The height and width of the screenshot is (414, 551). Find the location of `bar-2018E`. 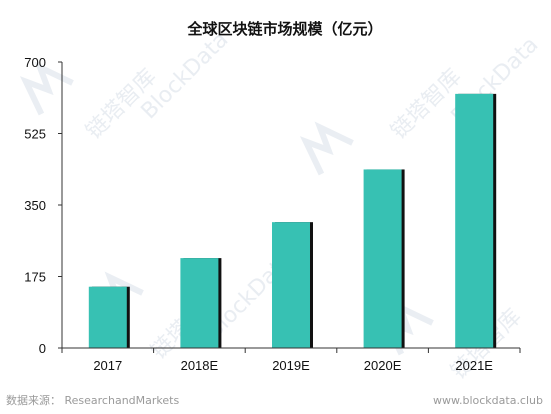

bar-2018E is located at coordinates (199, 303).